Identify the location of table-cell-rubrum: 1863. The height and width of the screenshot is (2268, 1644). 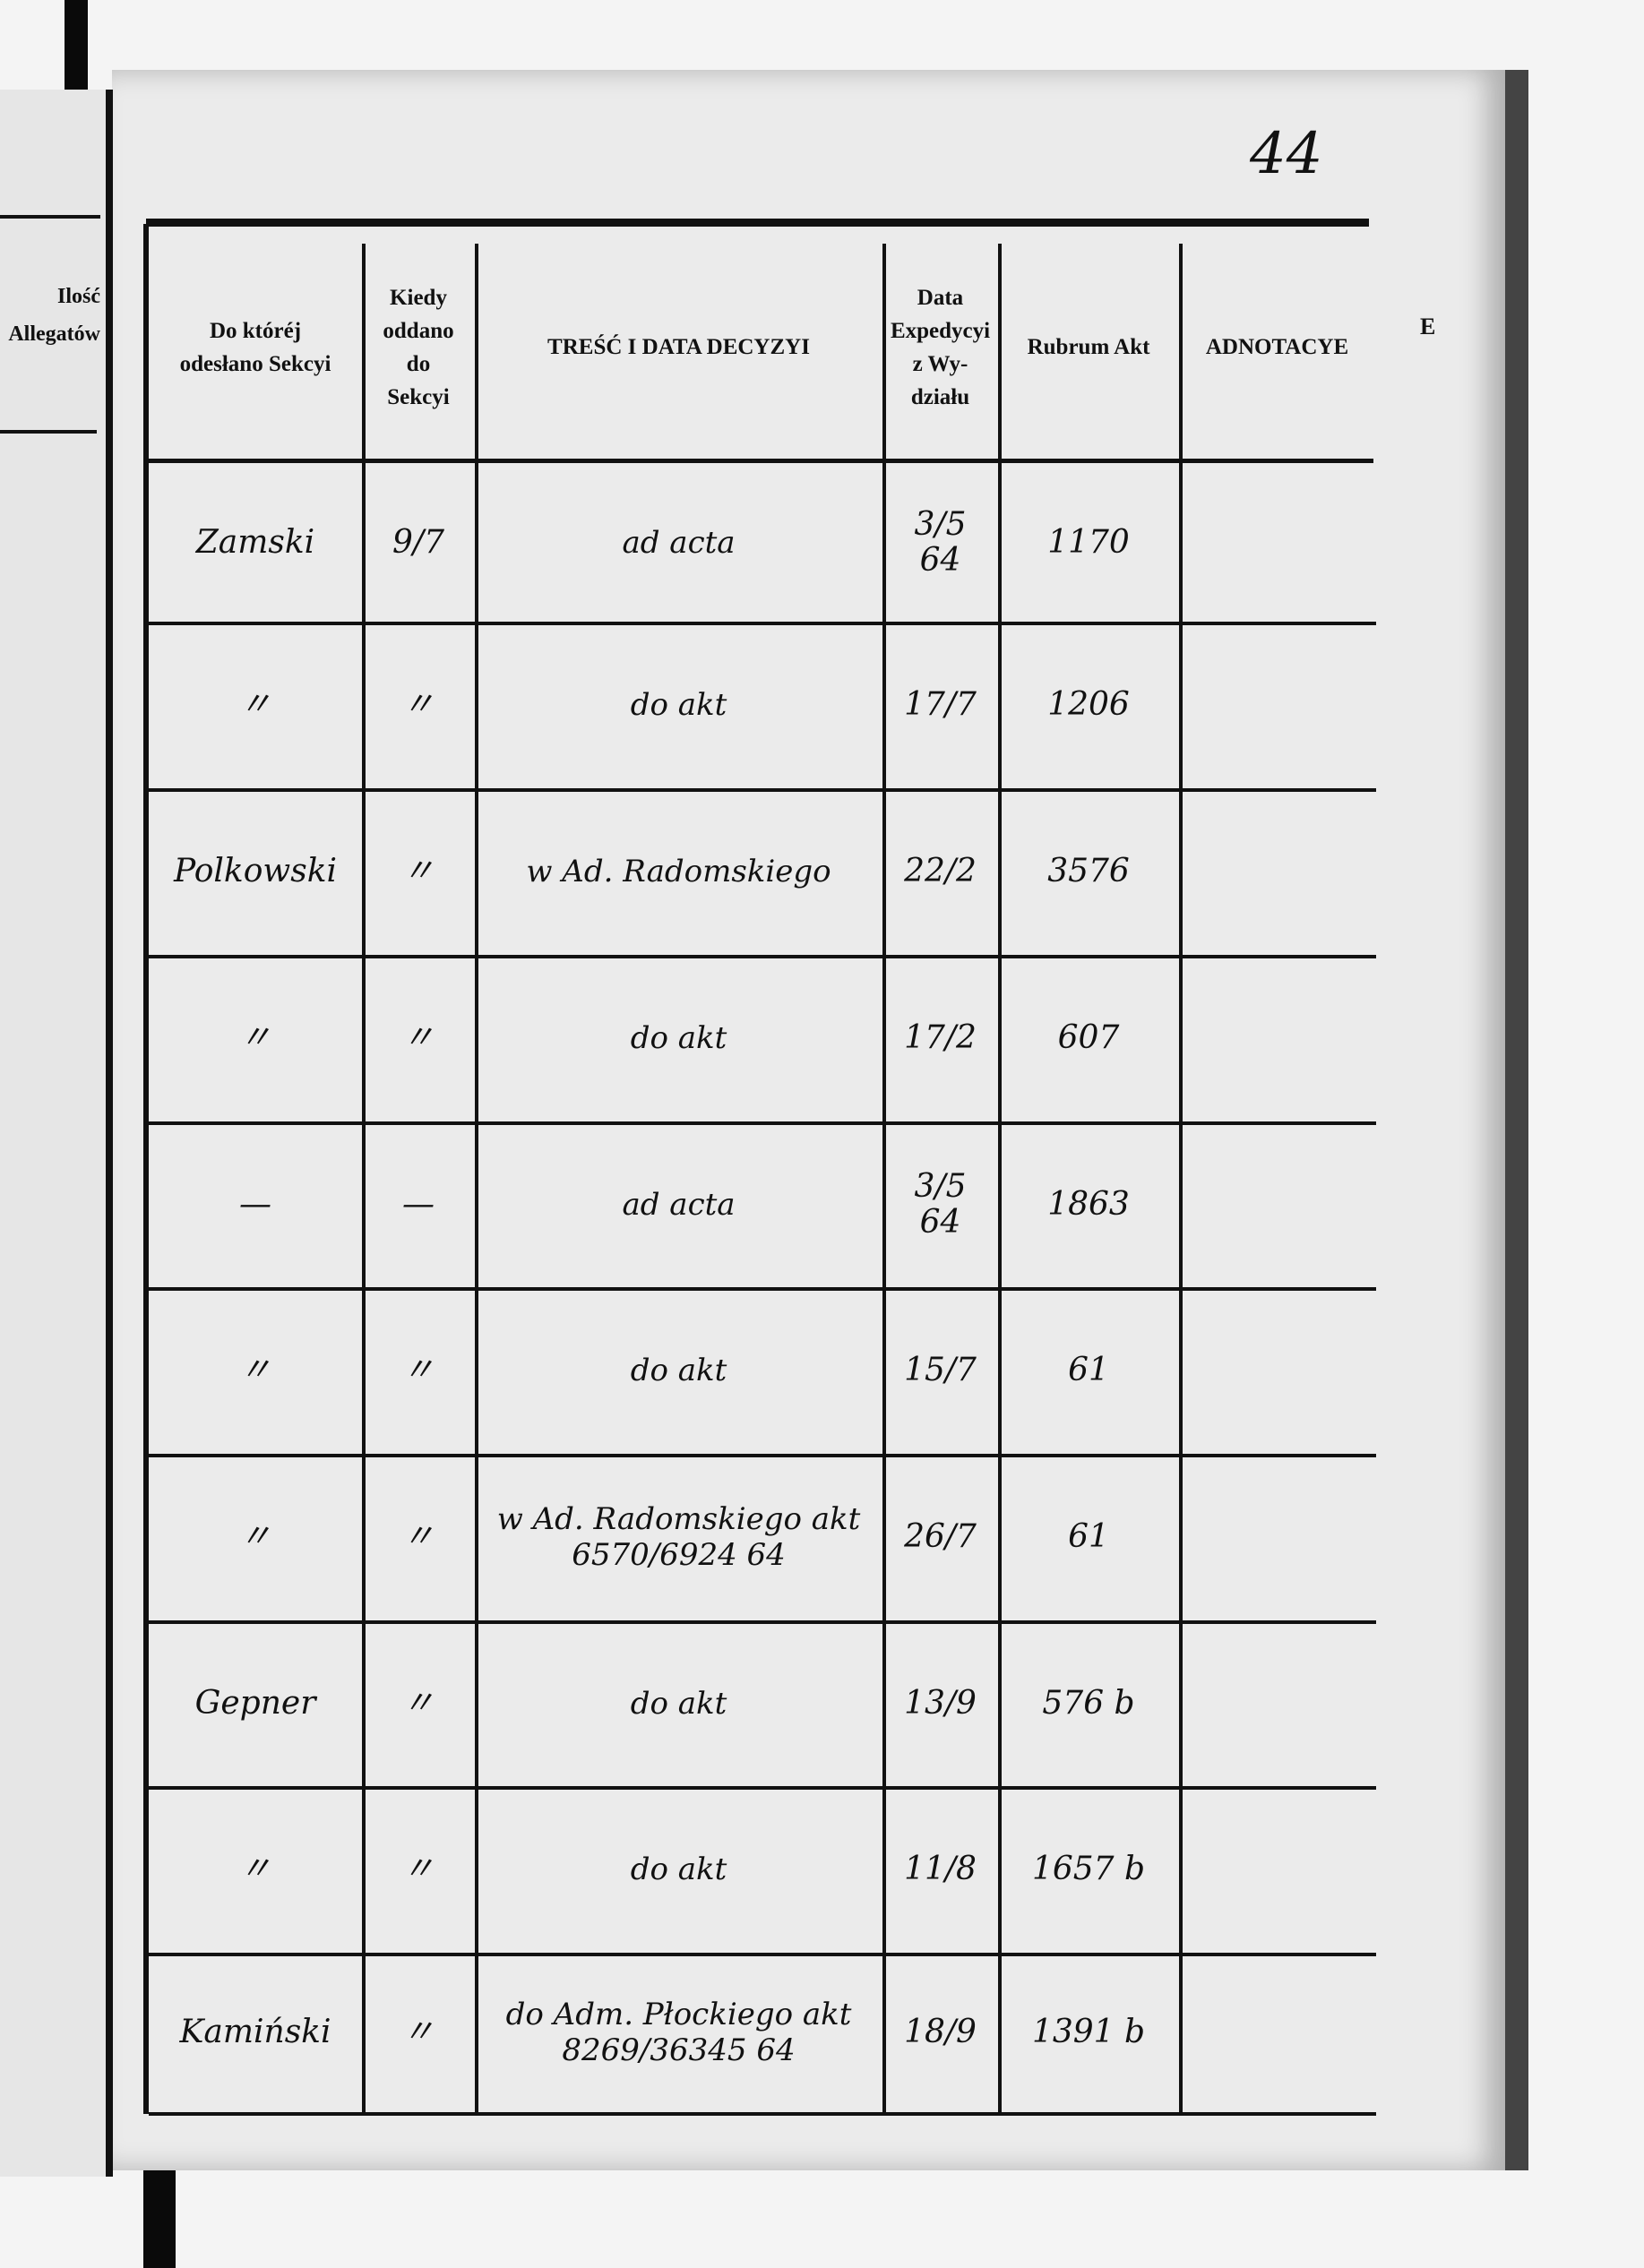
(1089, 1204).